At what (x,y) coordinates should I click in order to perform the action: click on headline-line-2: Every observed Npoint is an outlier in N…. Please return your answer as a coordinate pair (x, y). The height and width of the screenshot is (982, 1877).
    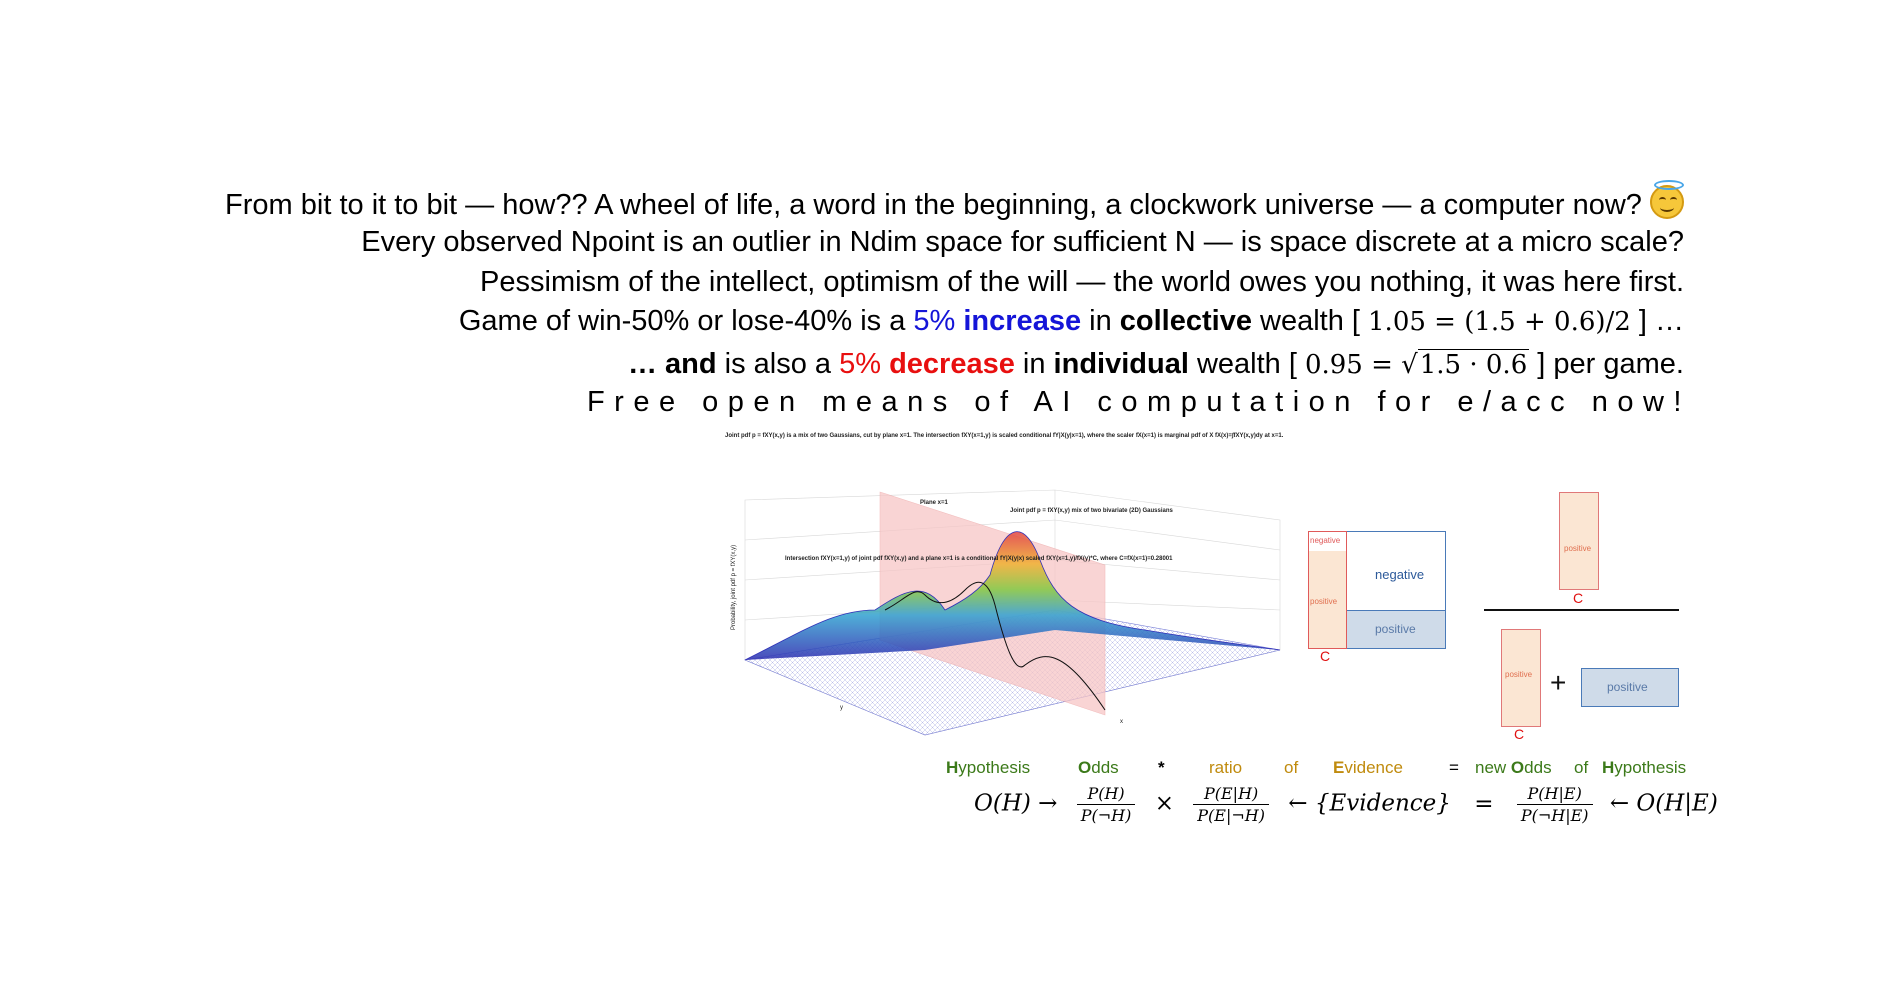
    Looking at the image, I should click on (1022, 242).